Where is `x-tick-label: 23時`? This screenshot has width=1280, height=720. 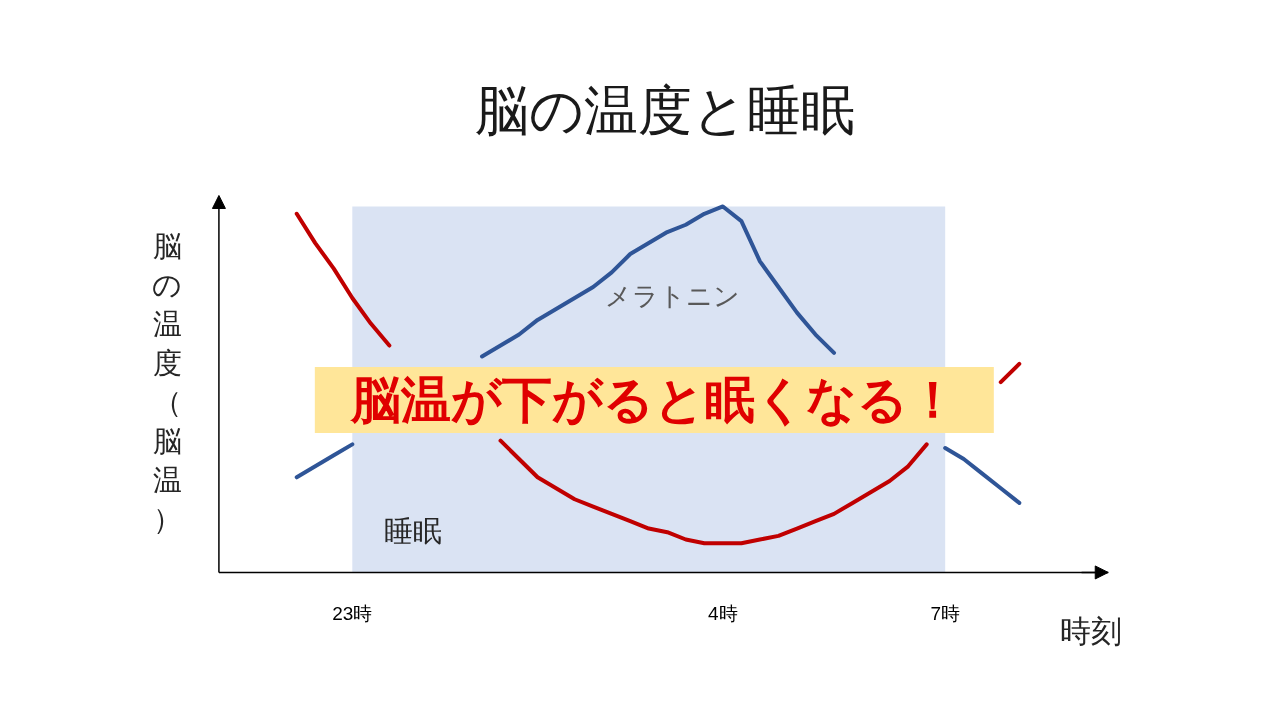
x-tick-label: 23時 is located at coordinates (352, 613).